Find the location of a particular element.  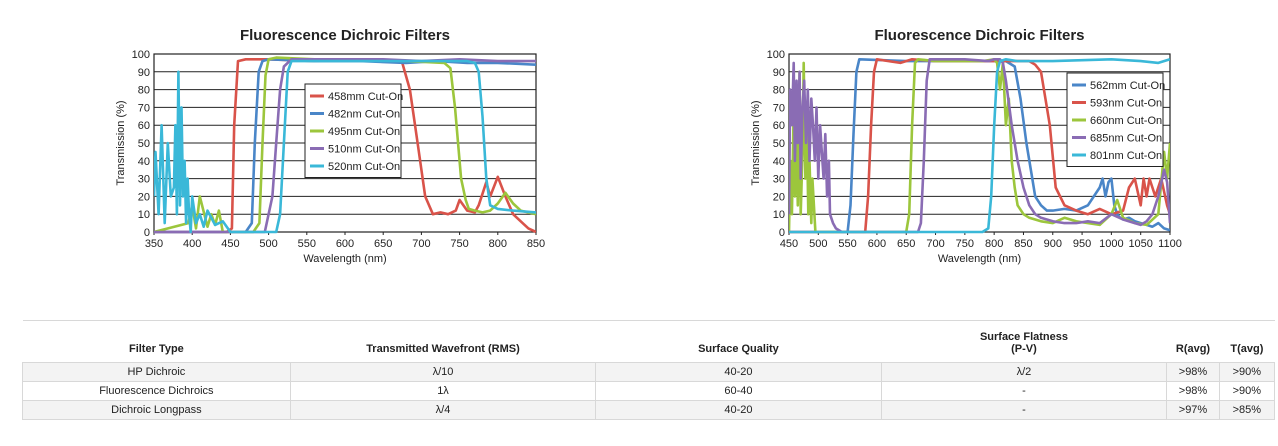

table-row: Dichroic Longpass λ/4 40-20 - >97% >85% is located at coordinates (649, 410).